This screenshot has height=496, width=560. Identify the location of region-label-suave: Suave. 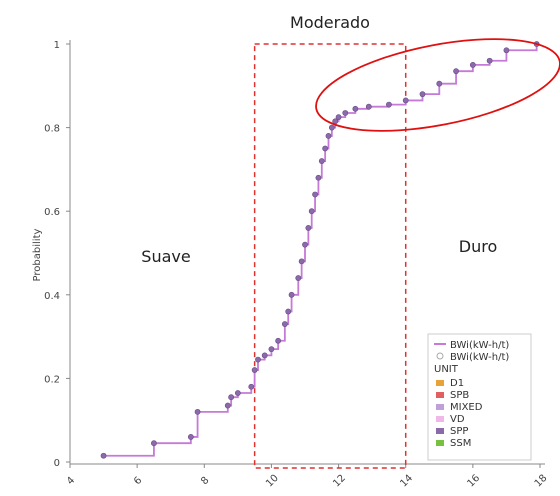
(165, 256).